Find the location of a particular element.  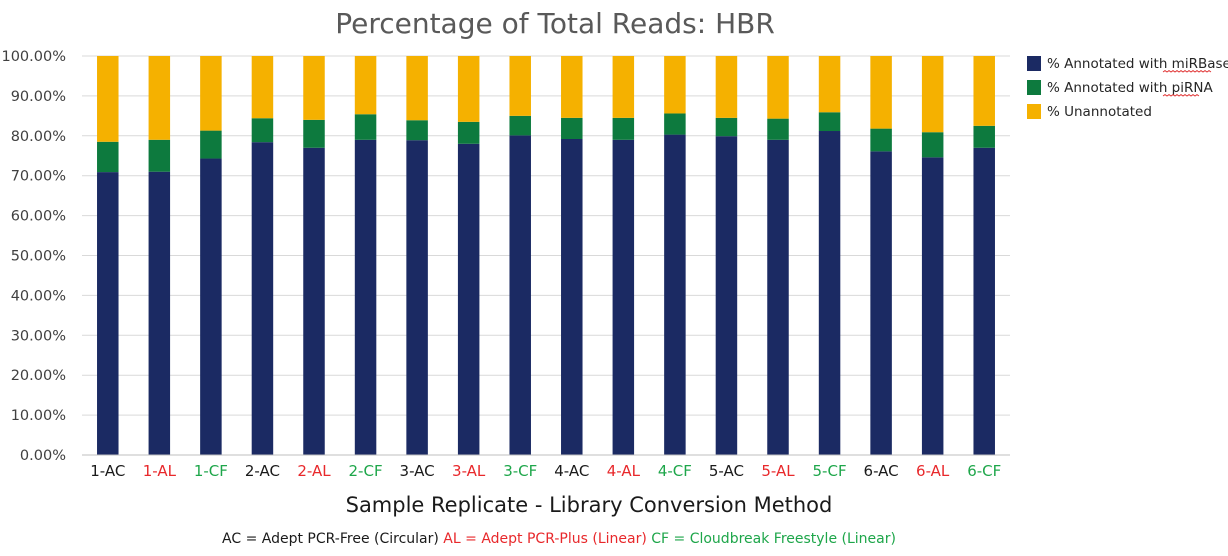

footnote-al: AL = Adept PCR-Plus (Linear) is located at coordinates (543, 539).